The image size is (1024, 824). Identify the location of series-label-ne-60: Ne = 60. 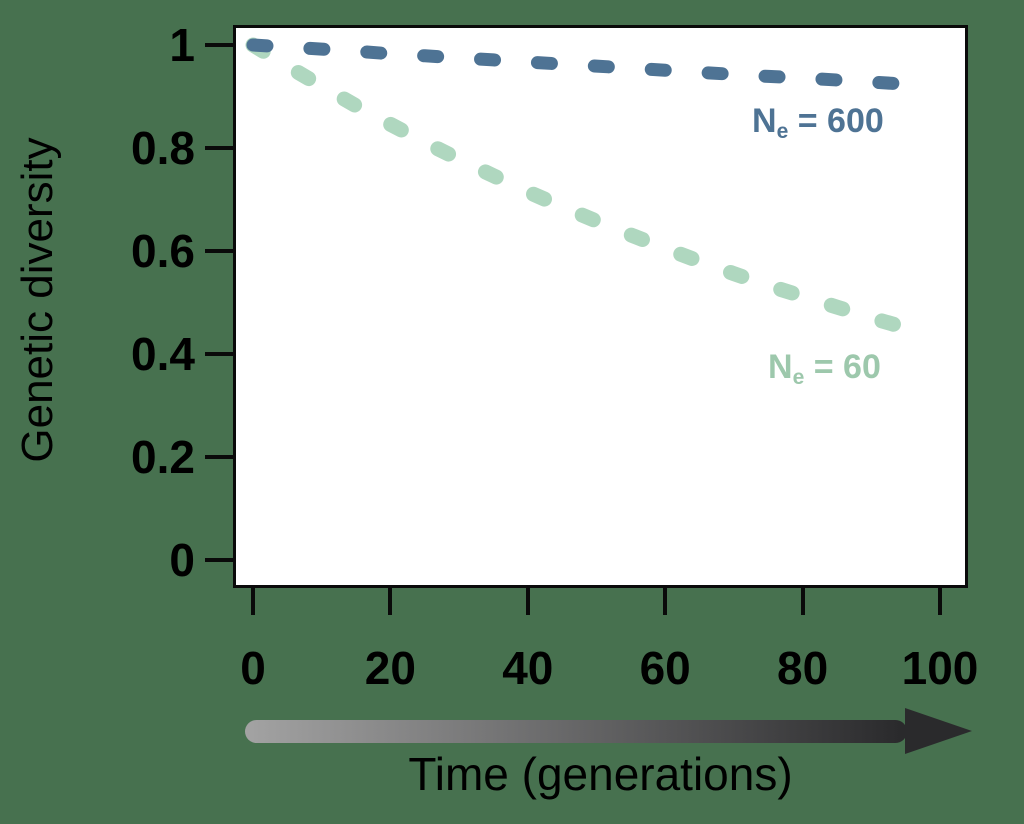
(824, 372).